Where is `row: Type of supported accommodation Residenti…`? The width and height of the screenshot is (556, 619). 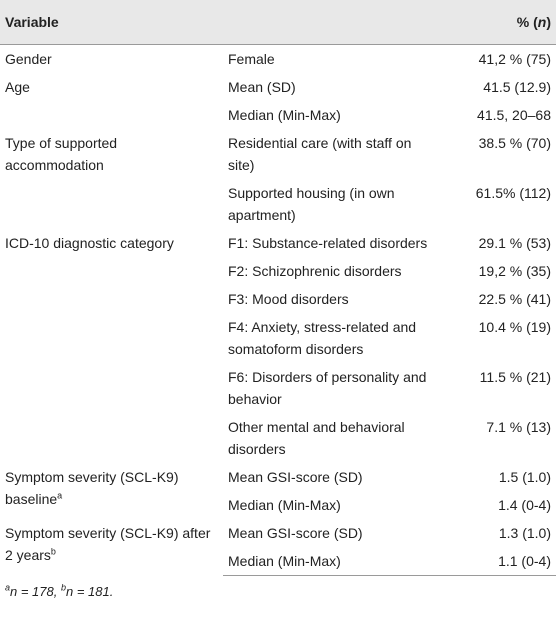 row: Type of supported accommodation Residenti… is located at coordinates (278, 154).